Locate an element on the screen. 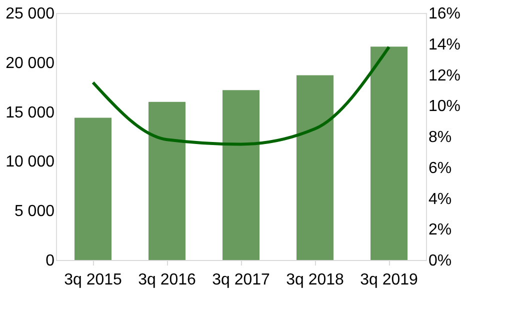  y-tick-label: 15 000 is located at coordinates (30, 113).